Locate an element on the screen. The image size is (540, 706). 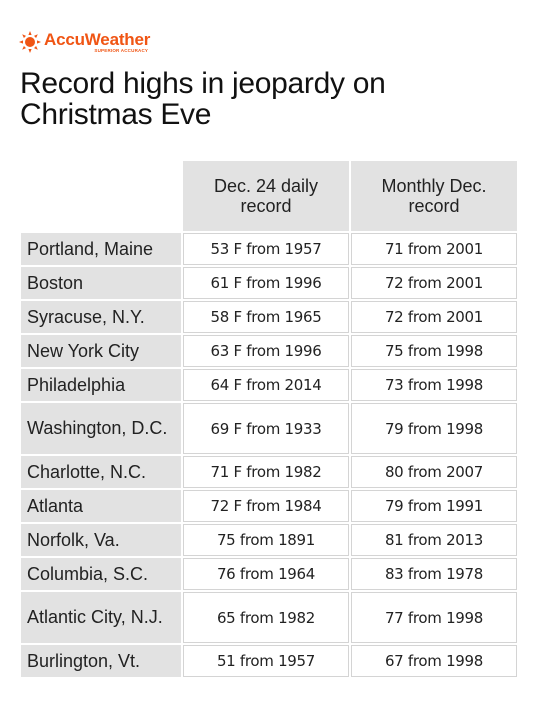
monthly-record-cell: 77 from 1998 is located at coordinates (434, 617).